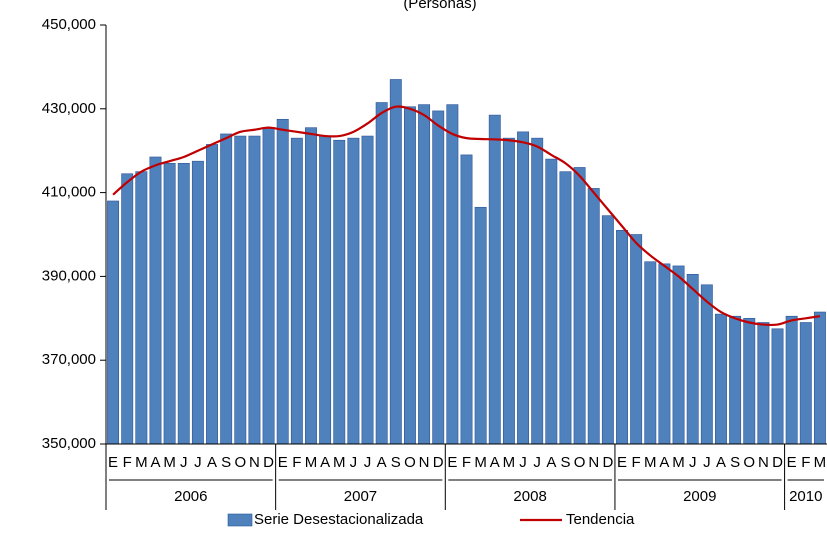 This screenshot has width=827, height=534. I want to click on legend-label: Tendencia, so click(600, 519).